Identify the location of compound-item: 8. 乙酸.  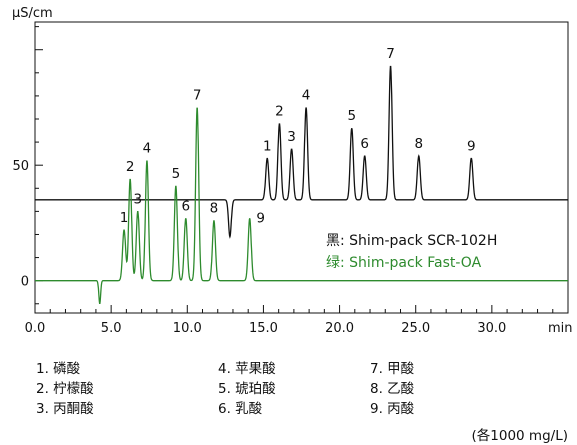
(392, 389).